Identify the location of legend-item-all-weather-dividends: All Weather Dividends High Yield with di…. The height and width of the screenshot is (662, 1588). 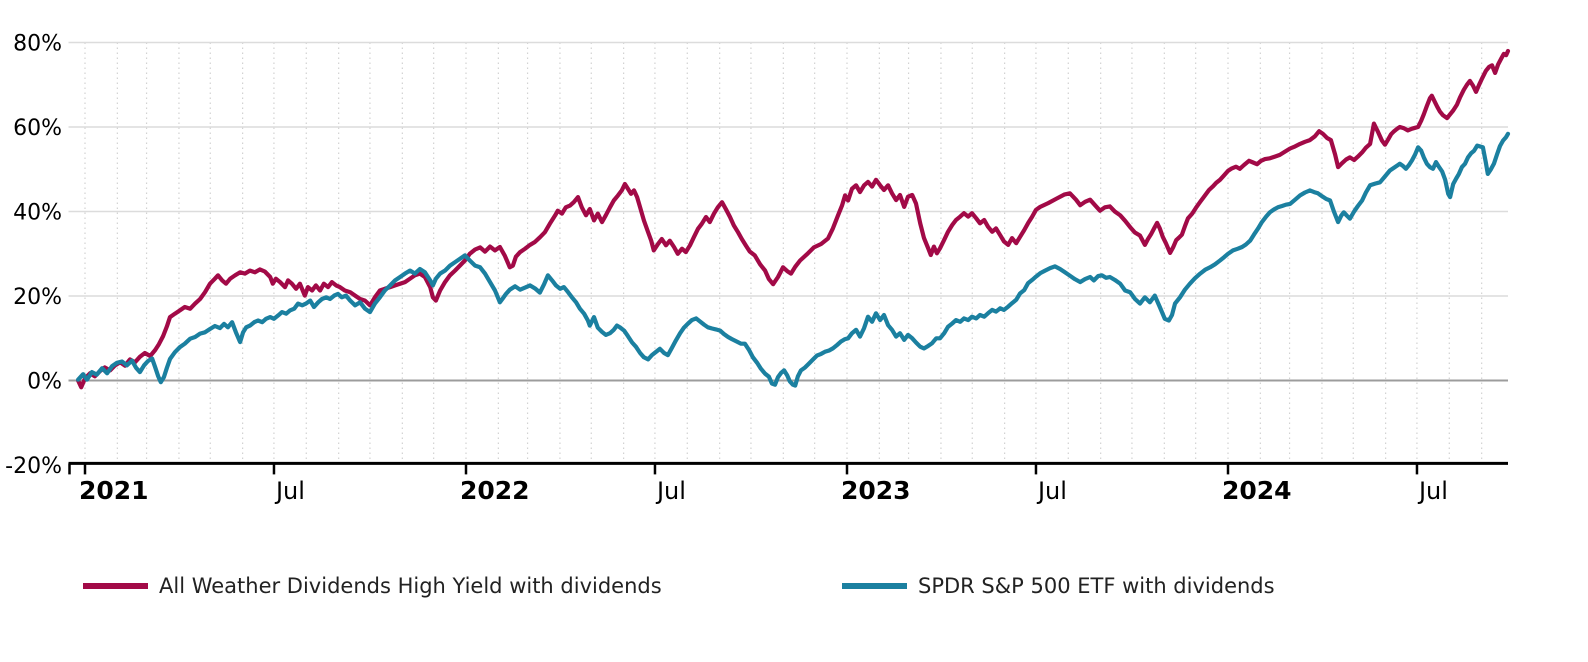
(372, 586).